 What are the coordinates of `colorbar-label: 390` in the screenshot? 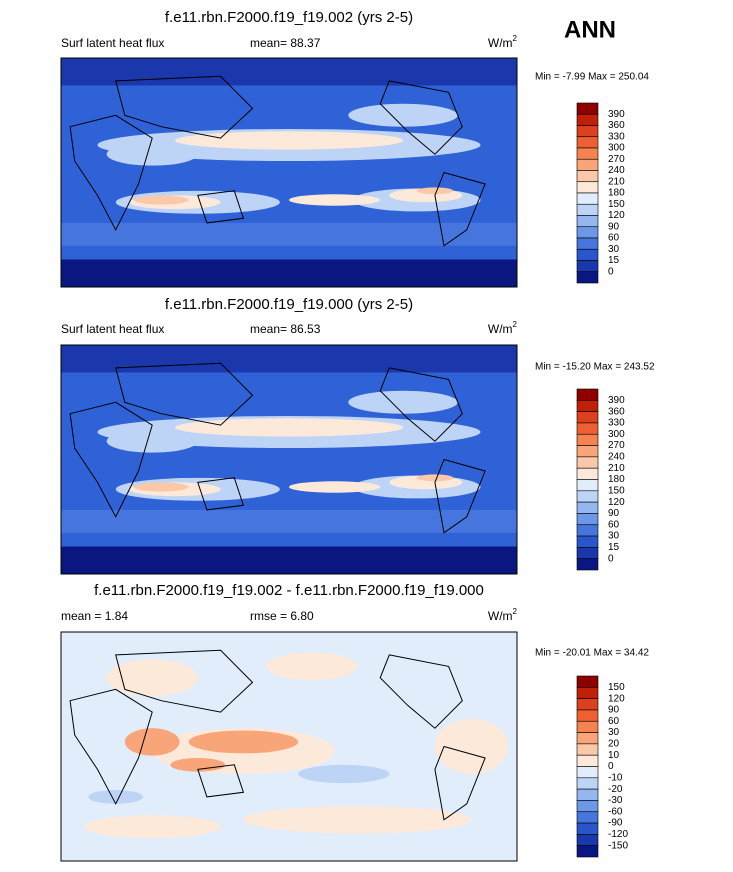 It's located at (616, 400).